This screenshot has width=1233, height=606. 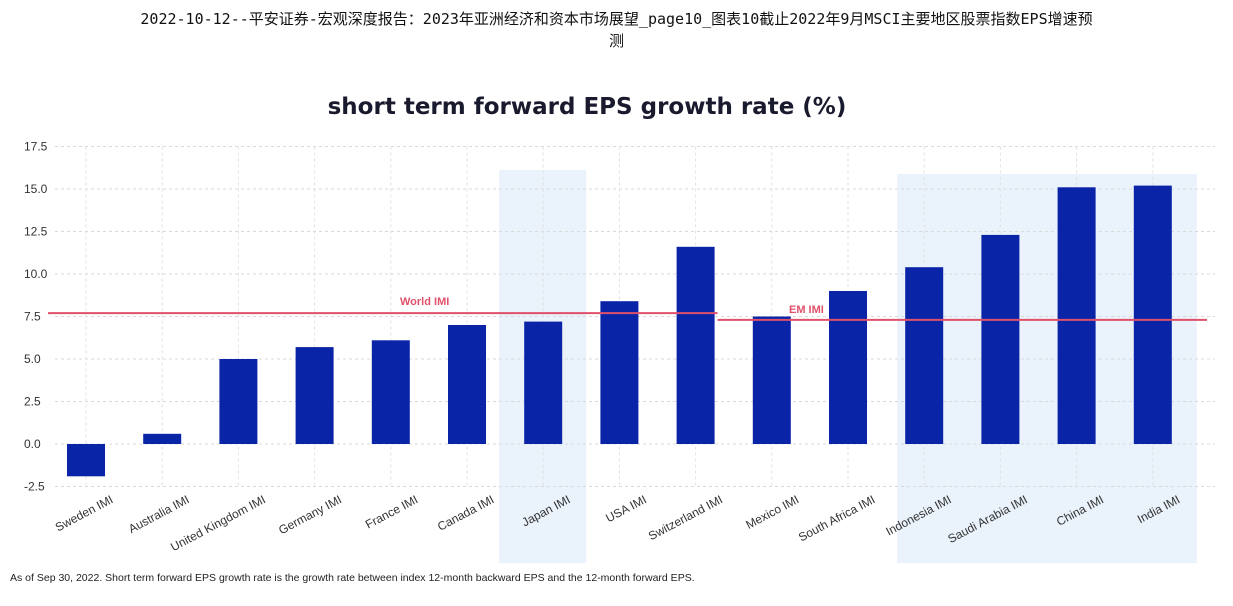 I want to click on bar-germany-imi, so click(x=314, y=395).